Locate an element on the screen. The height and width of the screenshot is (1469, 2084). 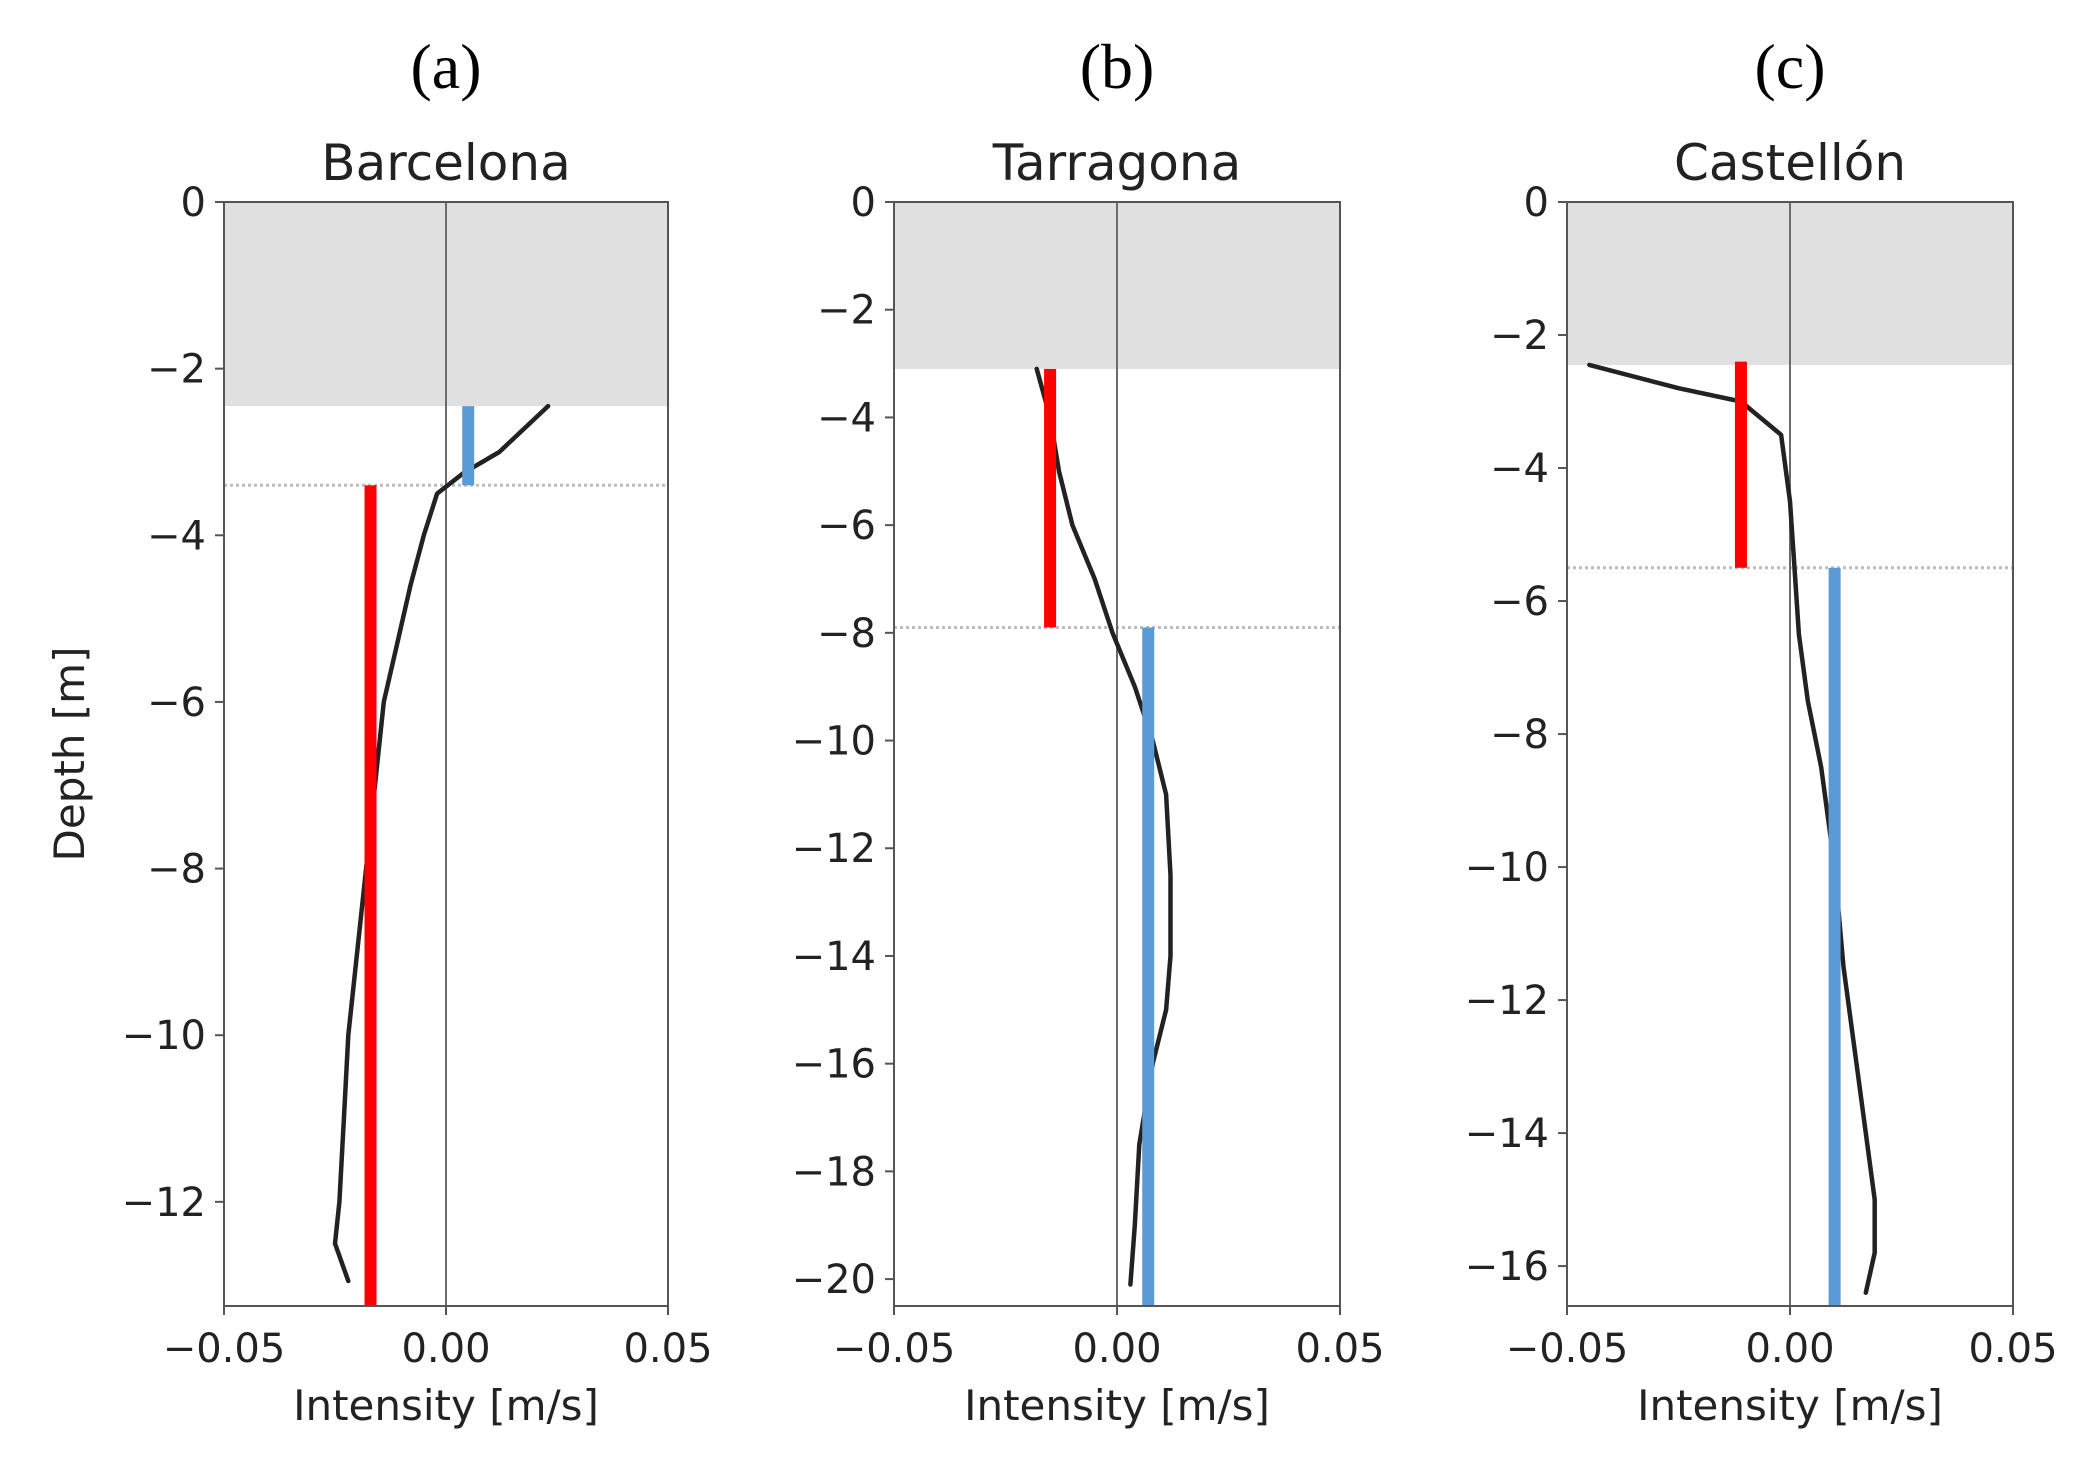
y-axis-label: Depth [m] is located at coordinates (69, 754).